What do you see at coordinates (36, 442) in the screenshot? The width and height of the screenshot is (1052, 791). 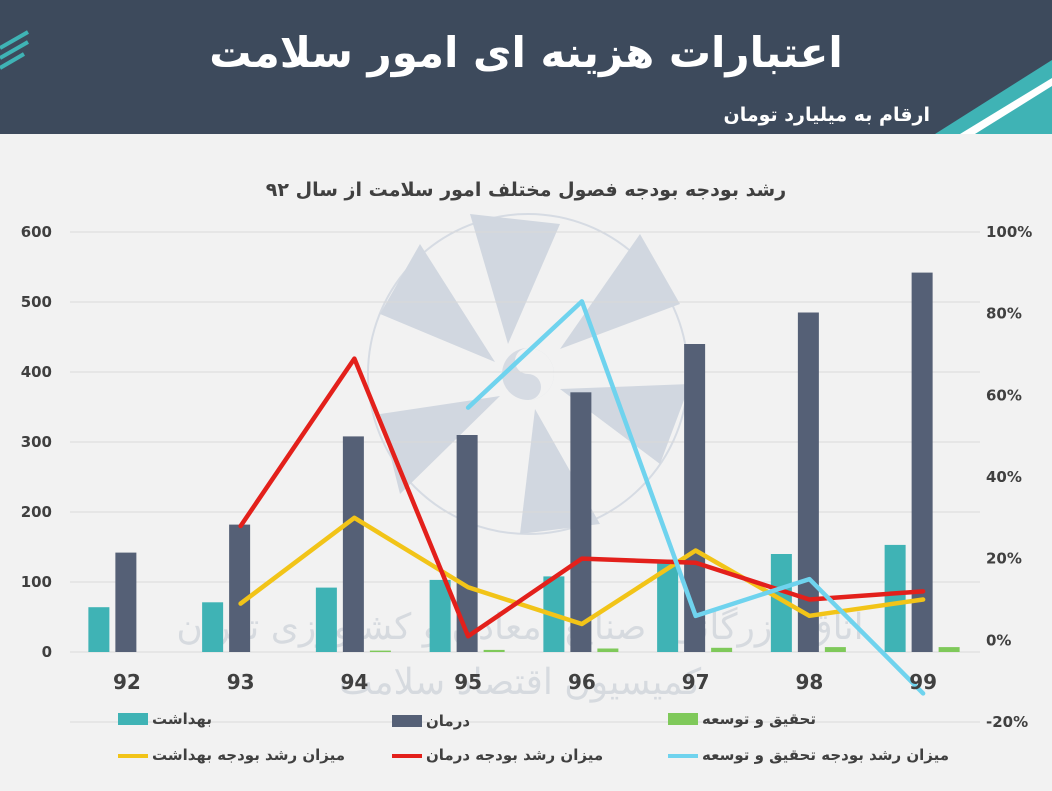 I see `y-left-tick-label: 300` at bounding box center [36, 442].